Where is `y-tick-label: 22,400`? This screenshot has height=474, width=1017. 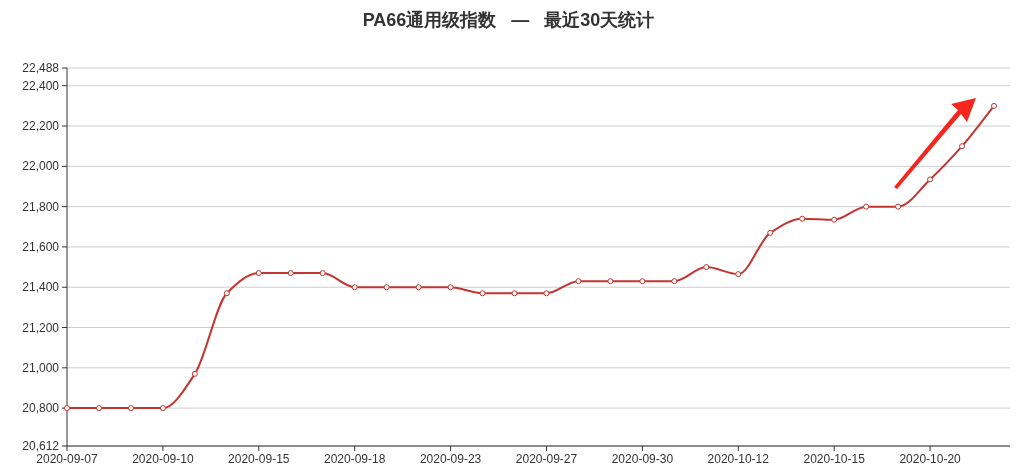 y-tick-label: 22,400 is located at coordinates (41, 85).